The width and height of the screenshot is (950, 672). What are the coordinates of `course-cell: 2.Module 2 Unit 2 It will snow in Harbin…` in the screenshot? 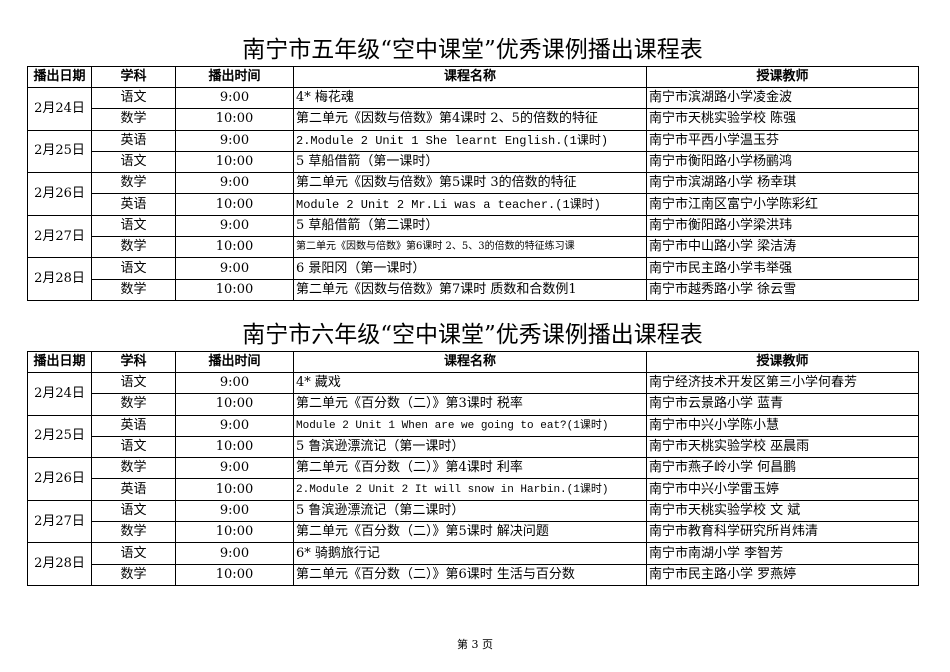 It's located at (470, 489).